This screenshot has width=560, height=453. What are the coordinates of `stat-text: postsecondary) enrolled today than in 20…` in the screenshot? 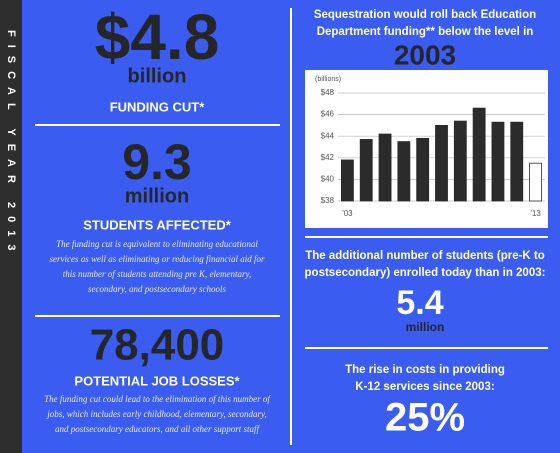 It's located at (425, 273).